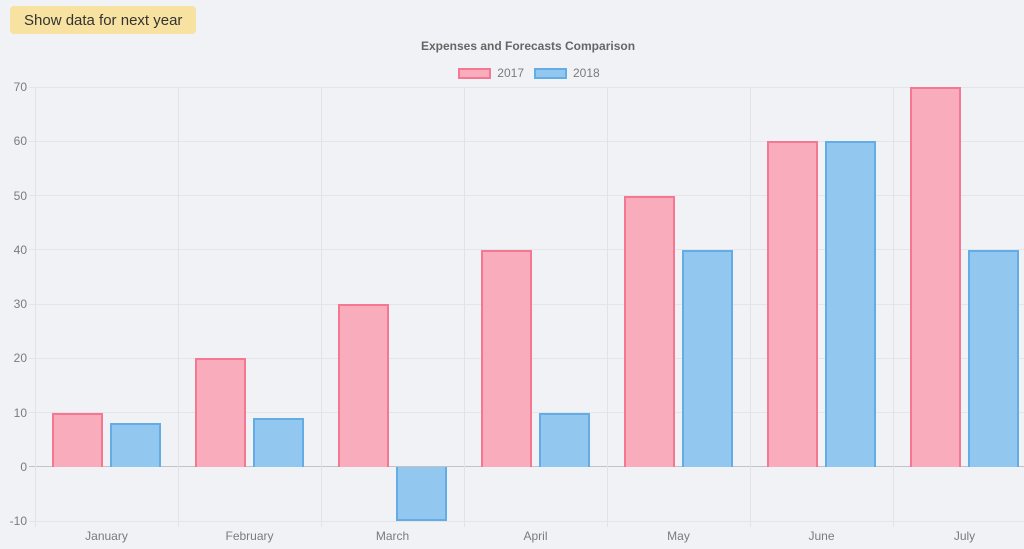 This screenshot has height=549, width=1024. I want to click on bar-2017-march, so click(364, 385).